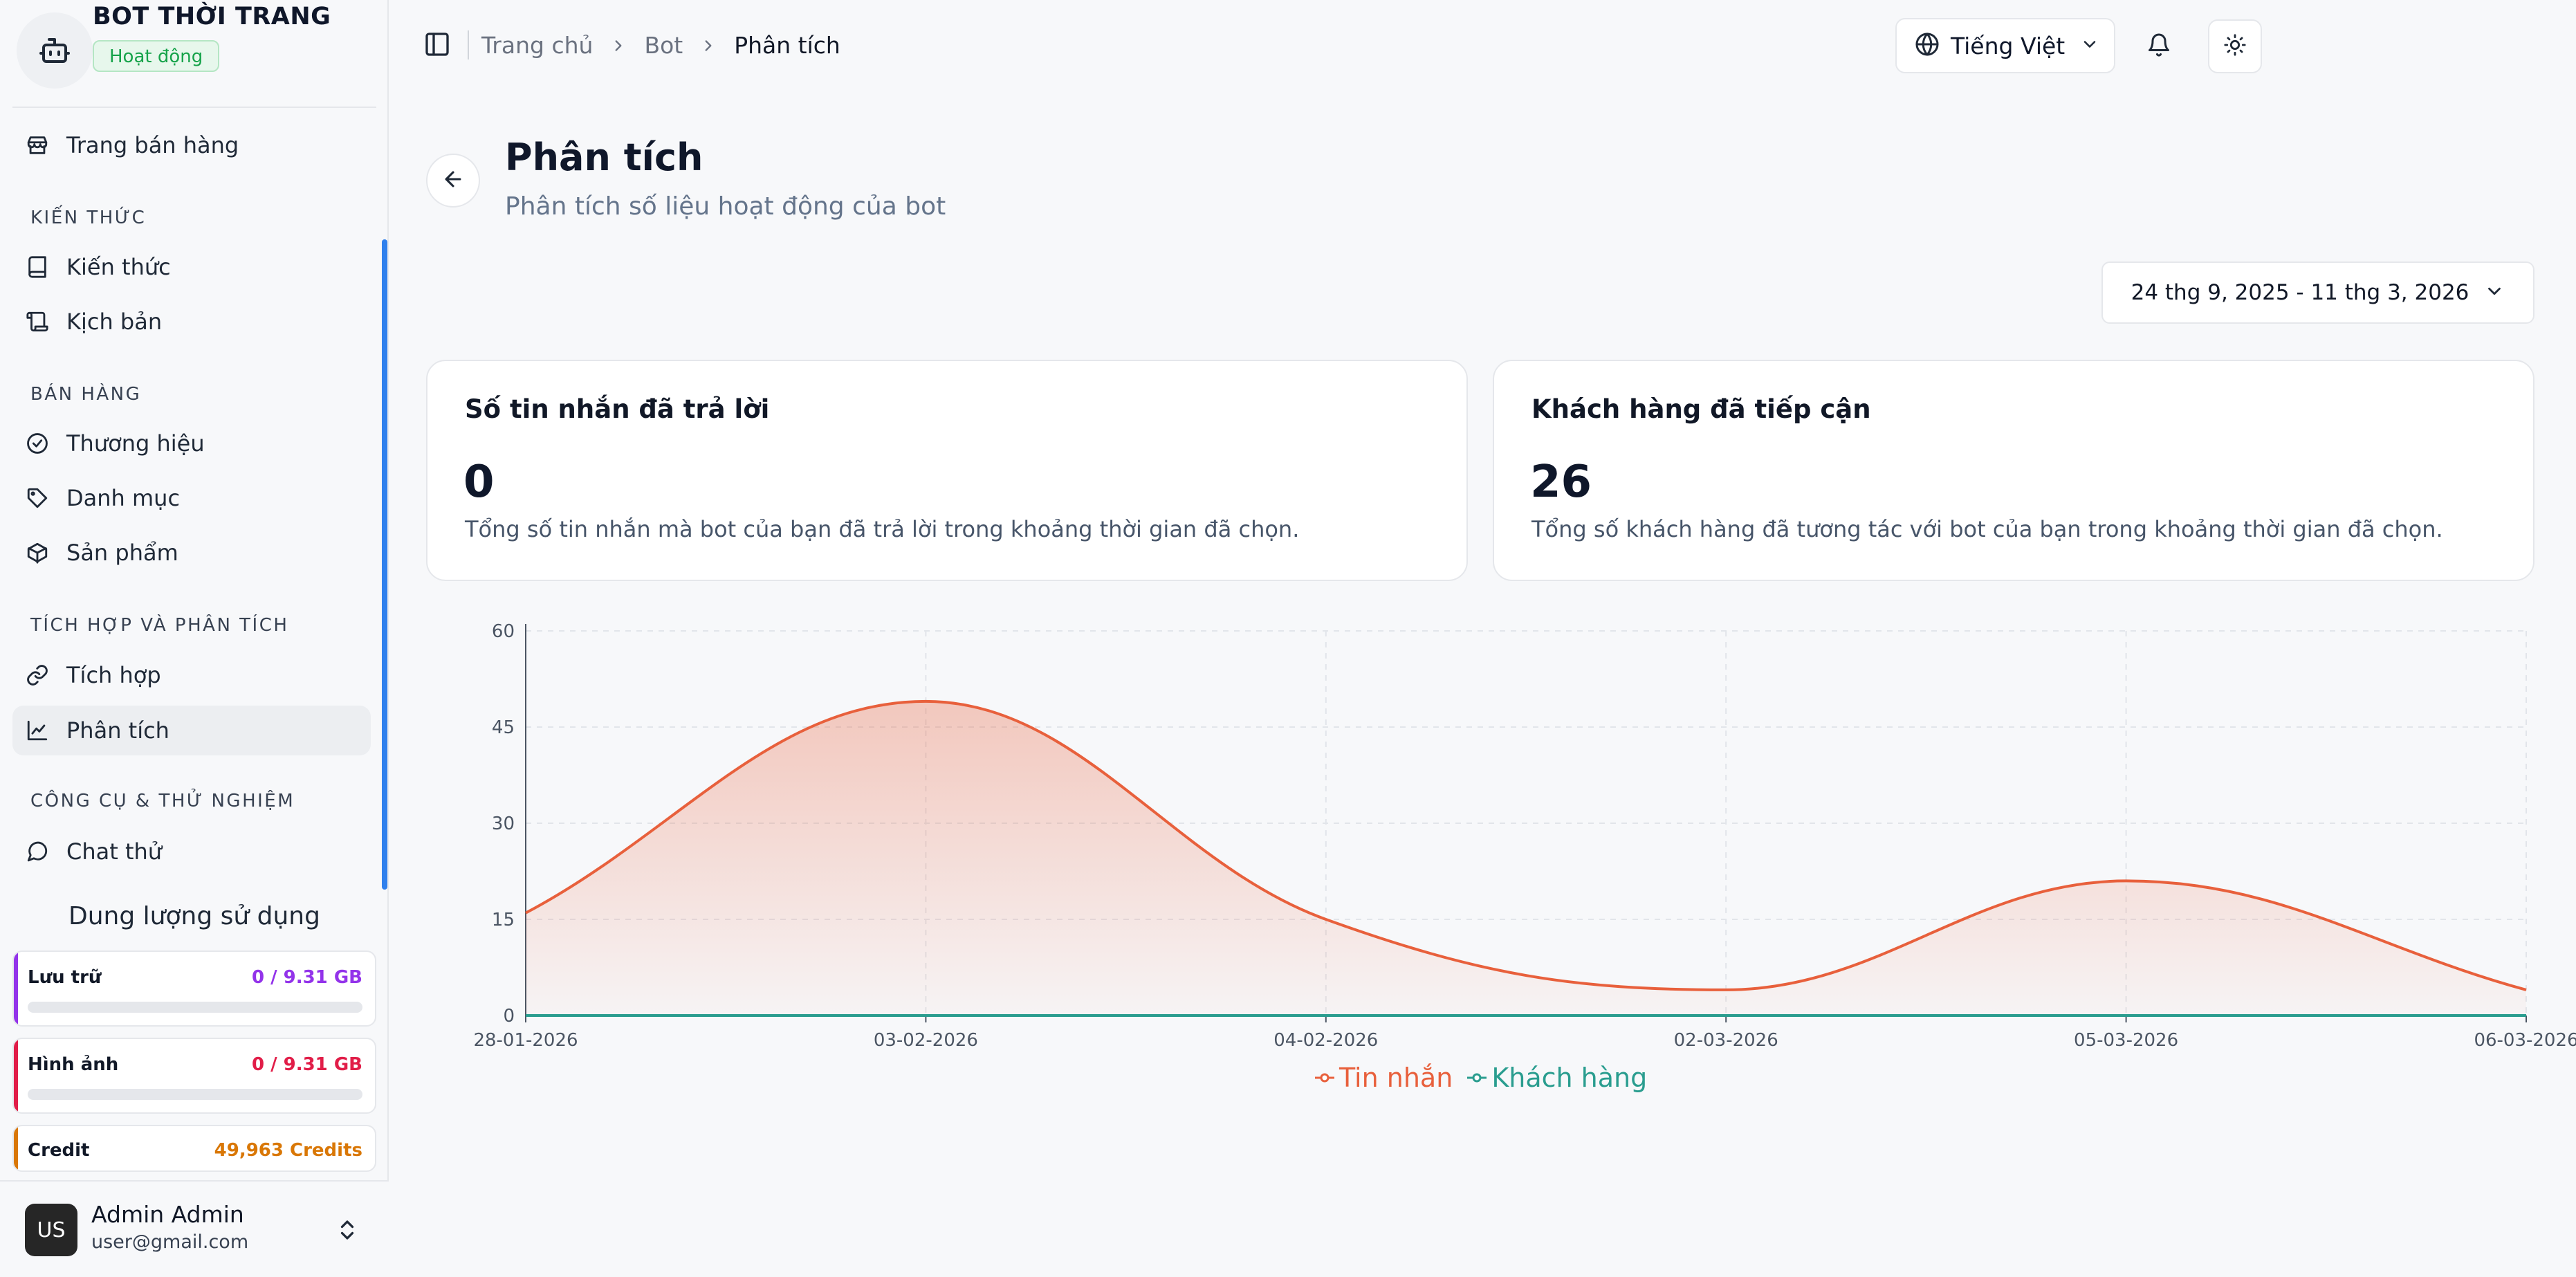 Image resolution: width=2576 pixels, height=1277 pixels. Describe the element at coordinates (926, 1040) in the screenshot. I see `x-tick-label: 03-02-2026` at that location.